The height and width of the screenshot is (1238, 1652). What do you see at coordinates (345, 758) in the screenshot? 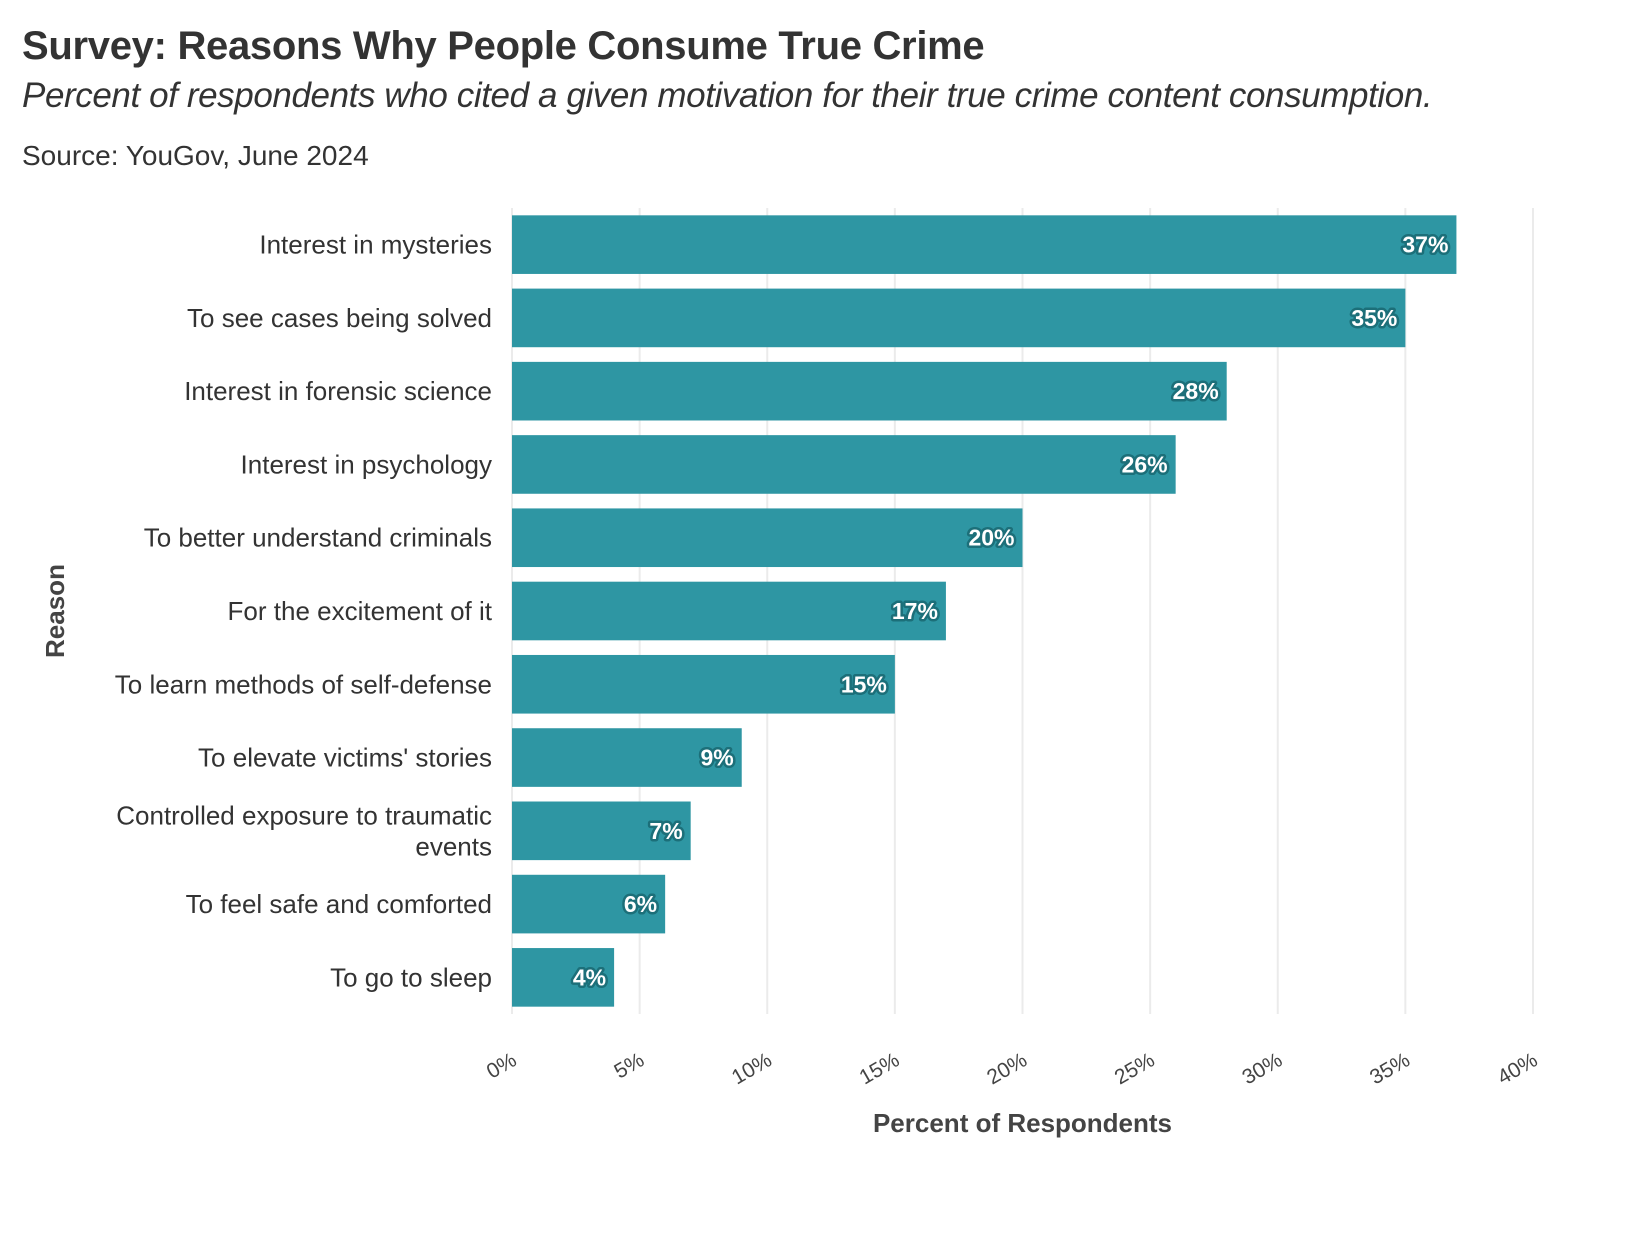
I see `category-label: To elevate victims' stories` at bounding box center [345, 758].